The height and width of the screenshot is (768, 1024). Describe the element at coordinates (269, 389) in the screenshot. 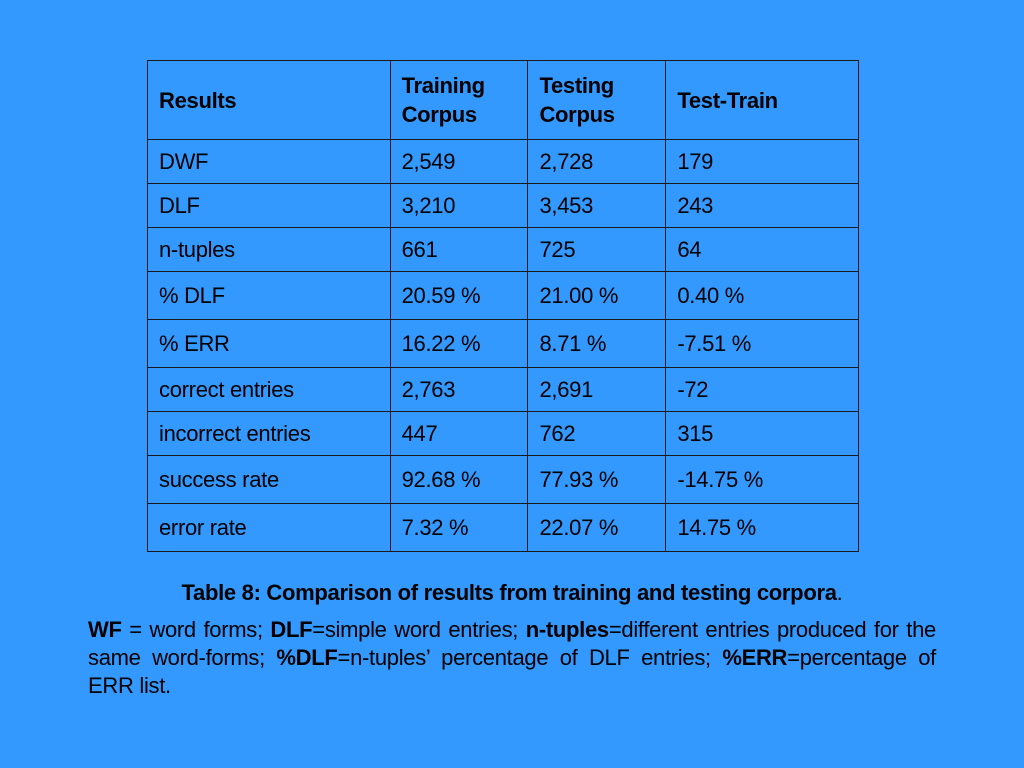

I see `row-label: correct entries` at that location.